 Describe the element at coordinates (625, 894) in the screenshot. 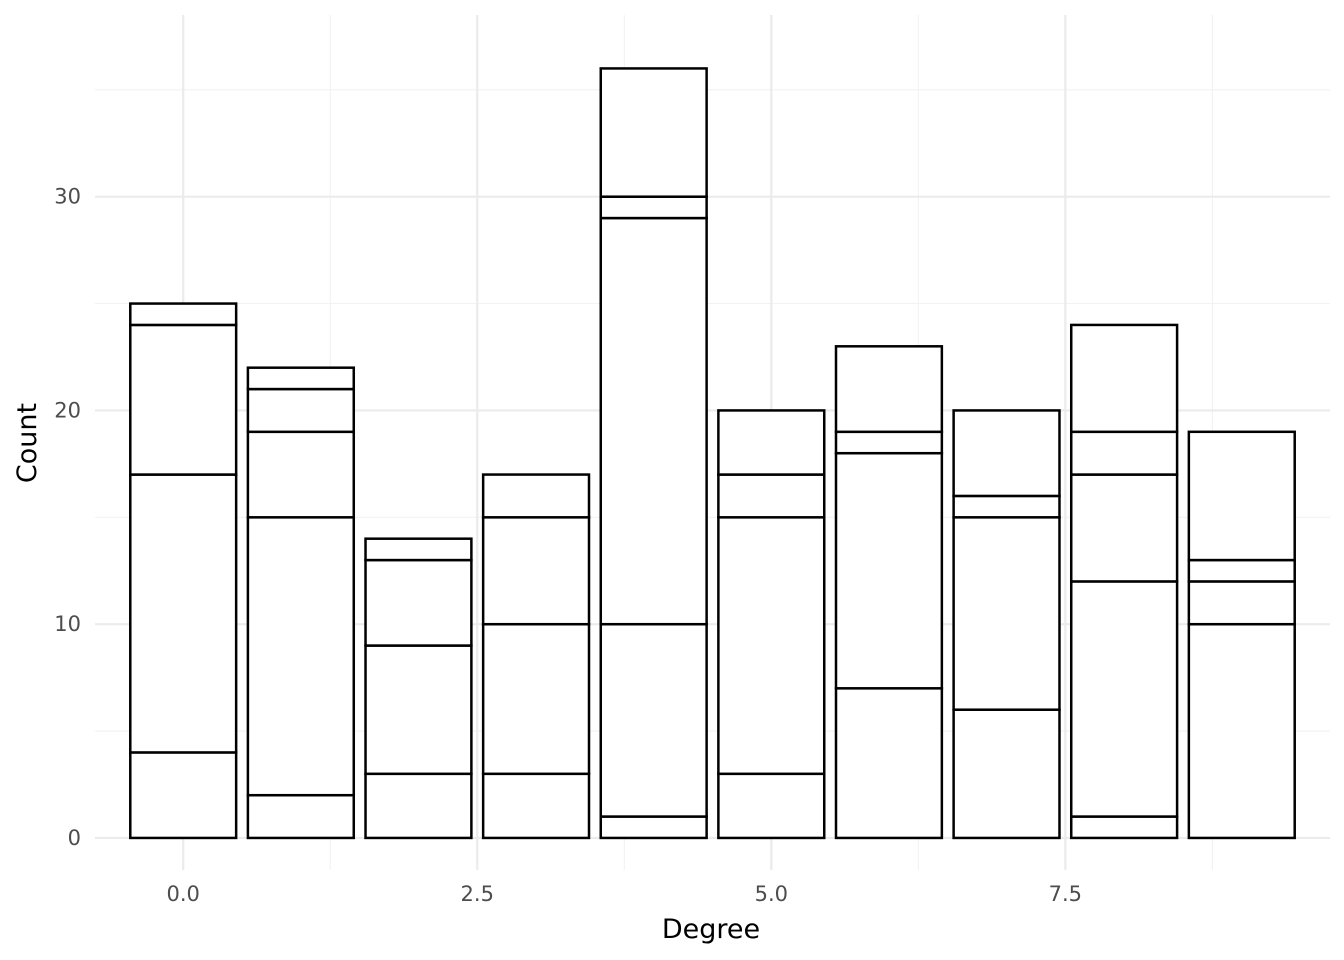

I see `x-axis-ticks: 0.0 2.5 5.0 7.5` at that location.